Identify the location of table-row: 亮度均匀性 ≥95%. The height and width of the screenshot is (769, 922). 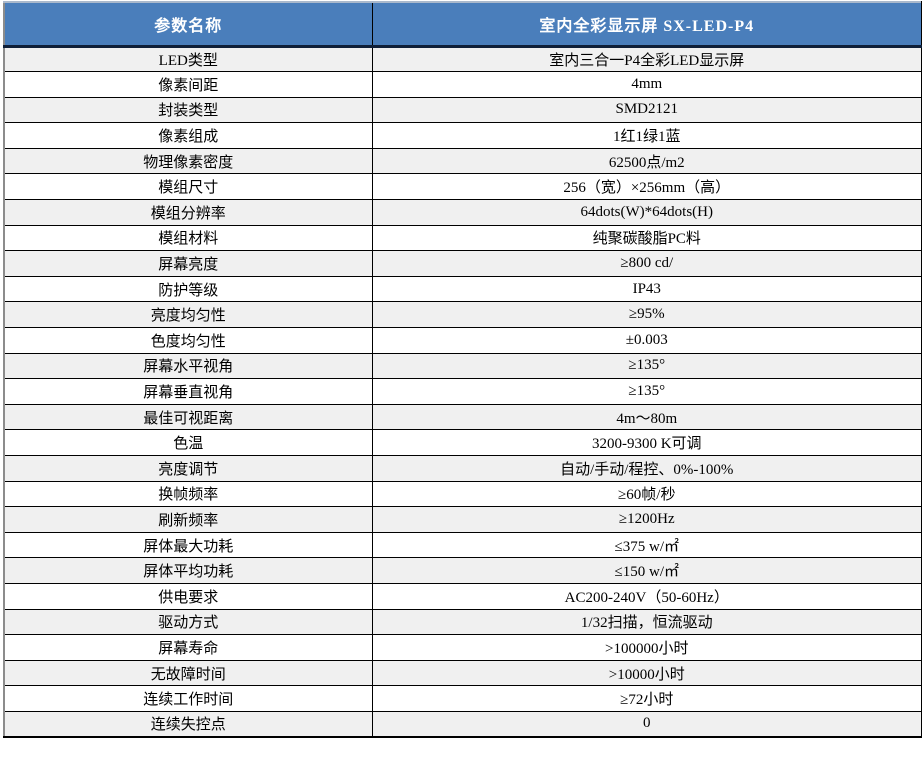
(462, 315).